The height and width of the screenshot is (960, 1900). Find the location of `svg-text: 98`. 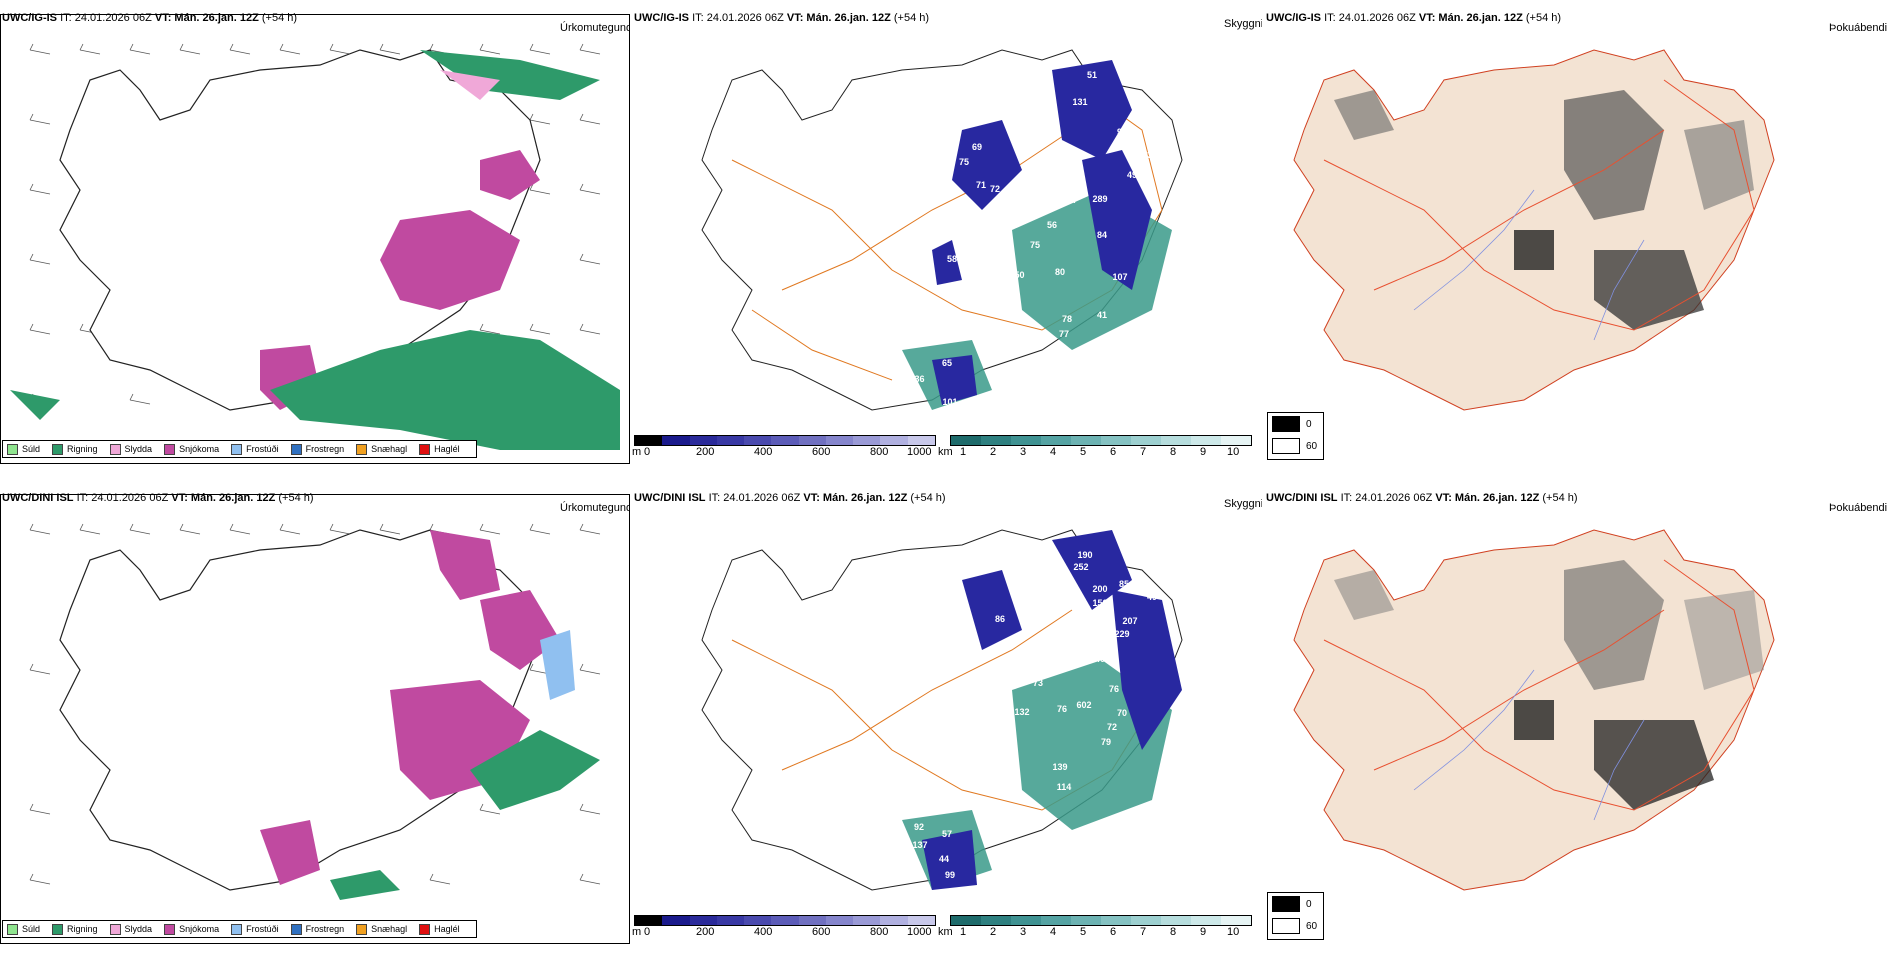

svg-text: 98 is located at coordinates (1122, 132).